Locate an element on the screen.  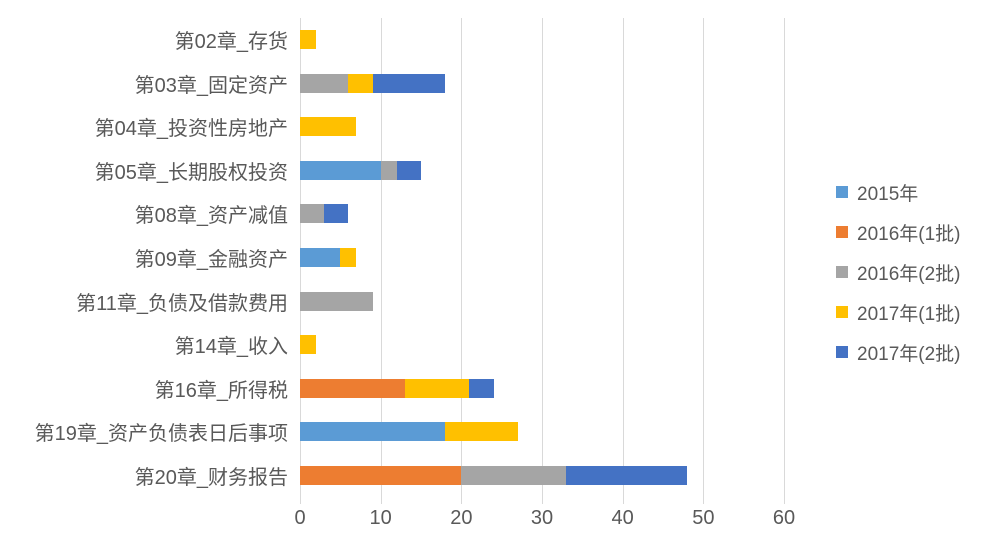
category-label: 第02章_存货 is located at coordinates (231, 42).